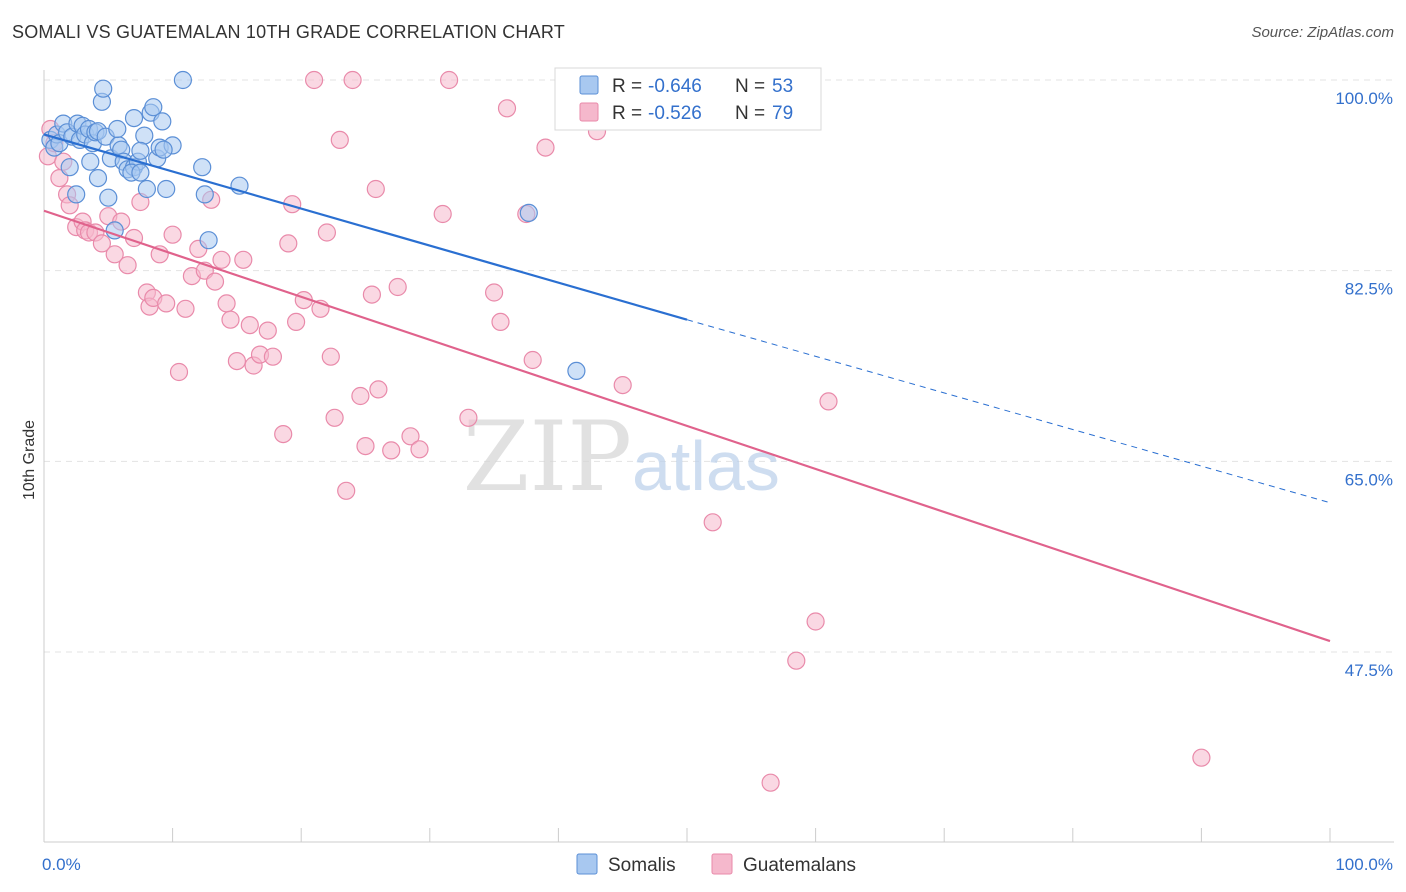 This screenshot has height=892, width=1406. I want to click on x-tick-label-0: 0.0%, so click(61, 864).